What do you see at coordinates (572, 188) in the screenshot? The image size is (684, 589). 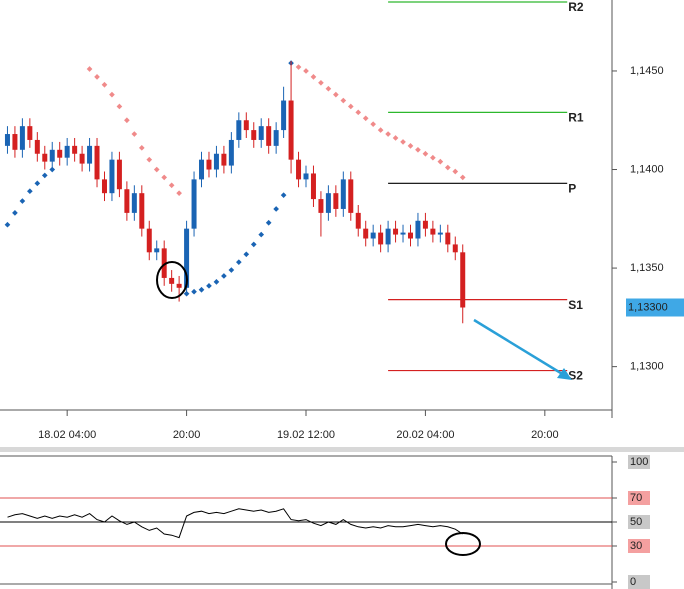 I see `pivot-label: P` at bounding box center [572, 188].